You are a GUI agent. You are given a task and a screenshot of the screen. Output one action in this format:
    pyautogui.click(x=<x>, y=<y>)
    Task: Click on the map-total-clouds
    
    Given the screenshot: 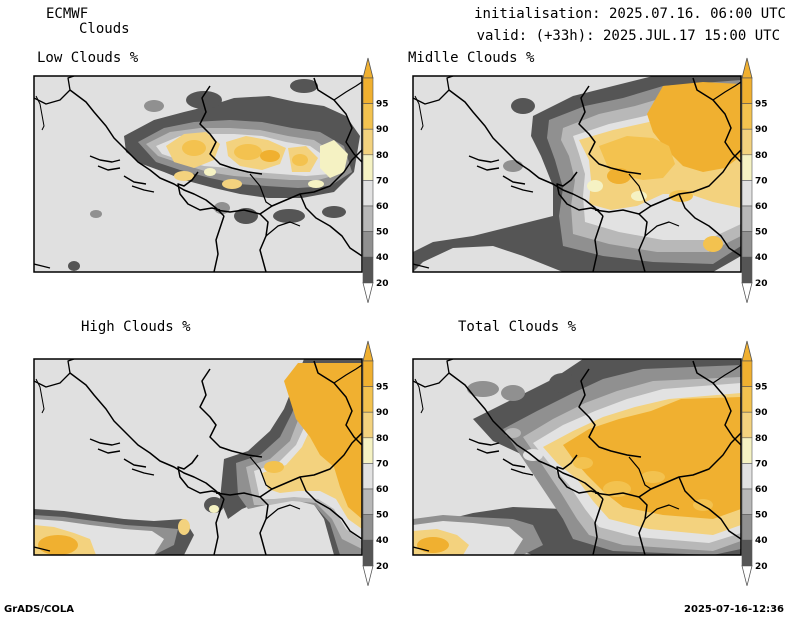 What is the action you would take?
    pyautogui.click(x=577, y=457)
    